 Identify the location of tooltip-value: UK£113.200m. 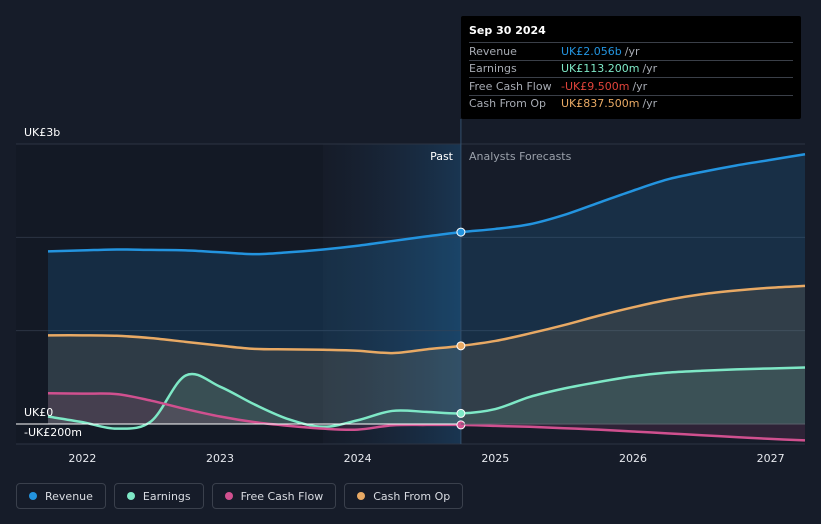
(600, 69).